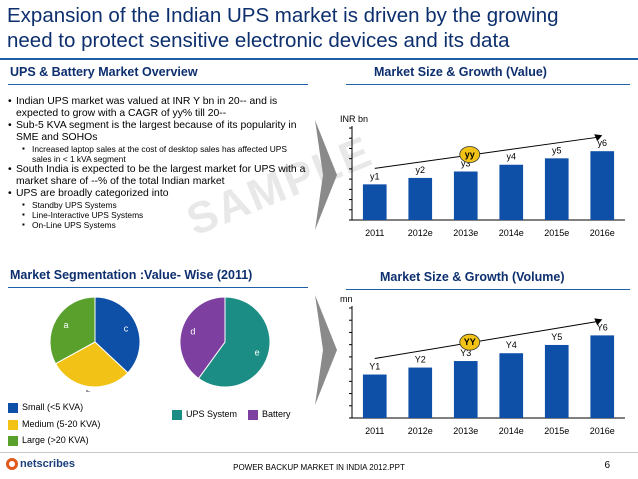  Describe the element at coordinates (158, 84) in the screenshot. I see `overview-divider` at that location.